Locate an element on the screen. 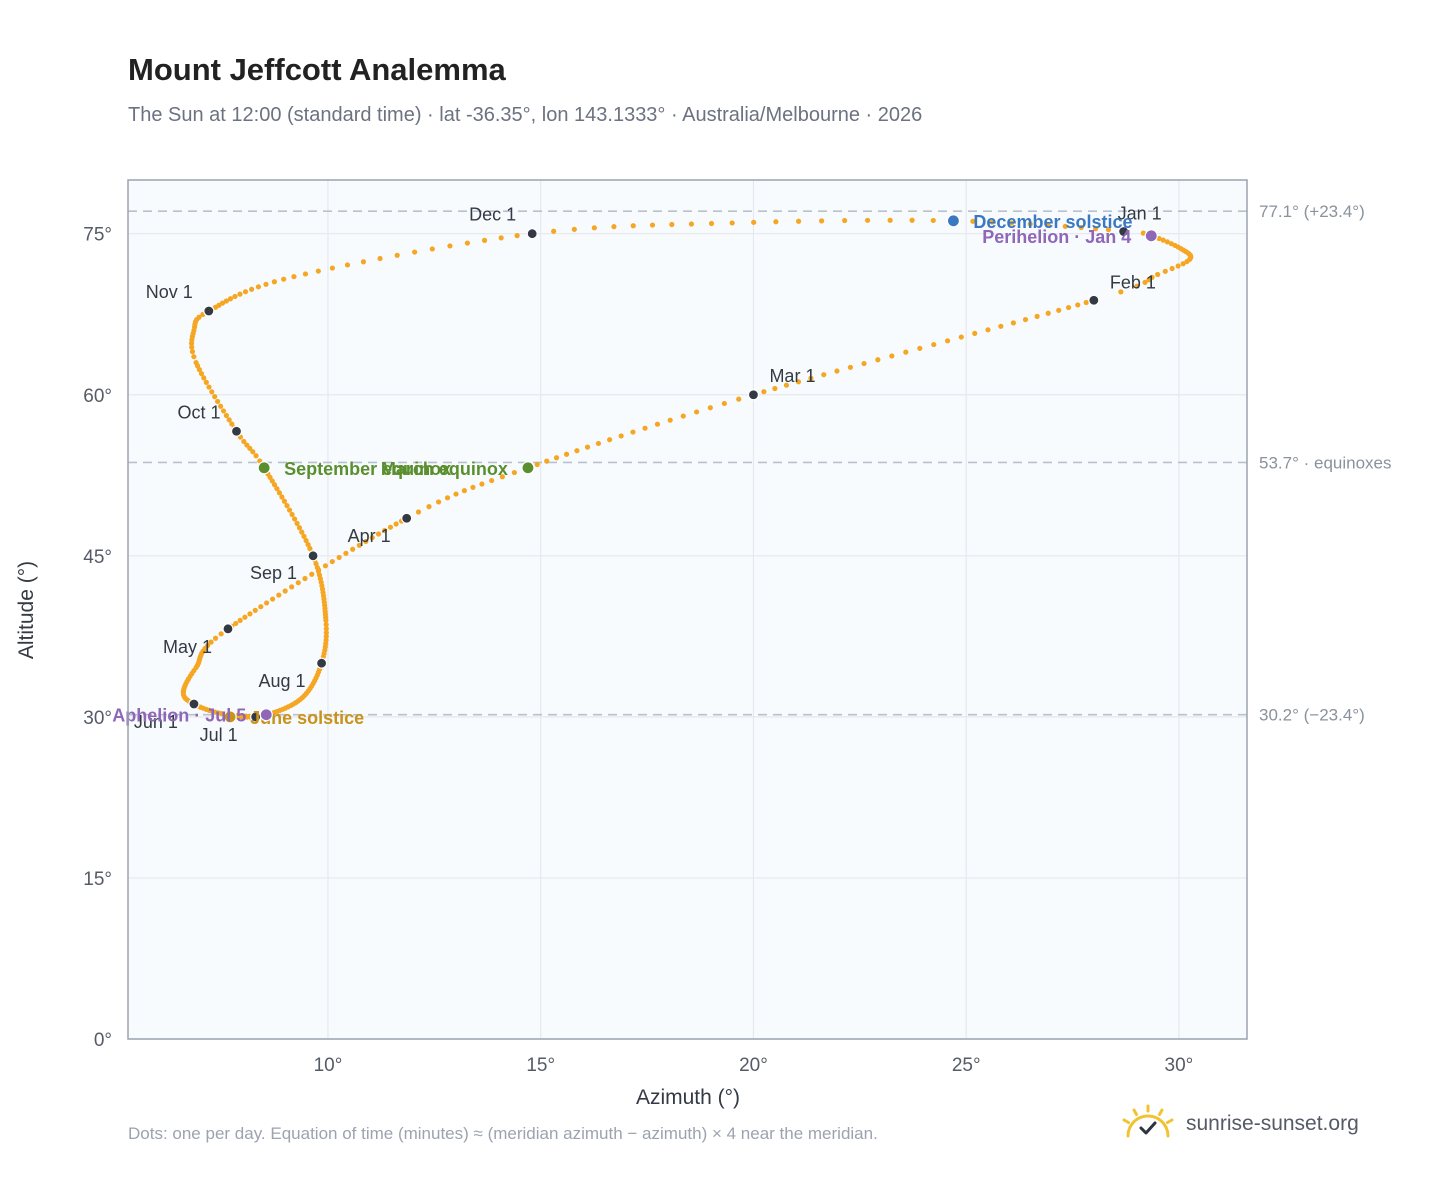  month-label: Dec 1 is located at coordinates (492, 215).